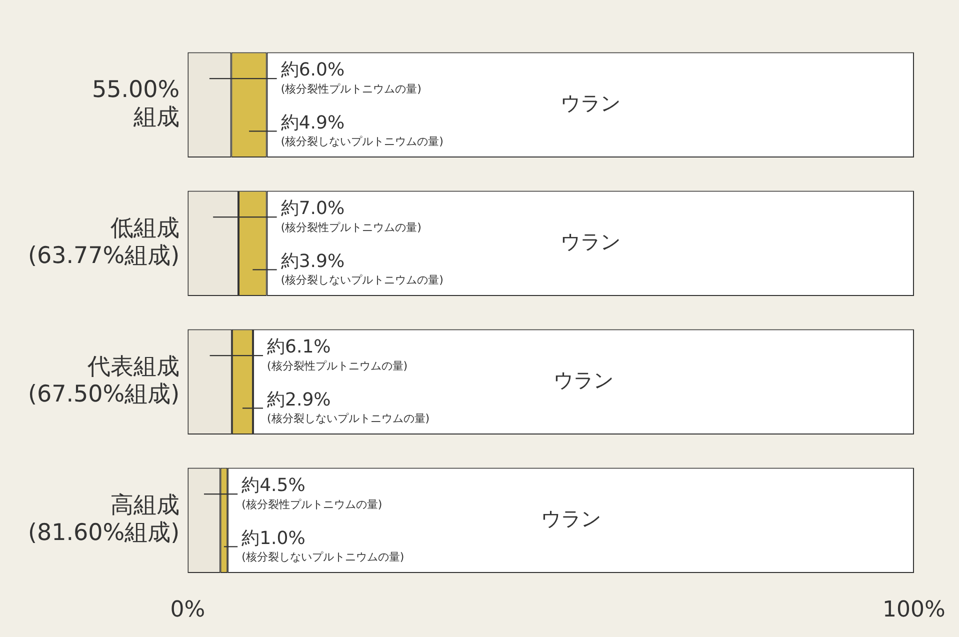 This screenshot has height=637, width=959. What do you see at coordinates (274, 538) in the screenshot?
I see `data-label: 約1.0%` at bounding box center [274, 538].